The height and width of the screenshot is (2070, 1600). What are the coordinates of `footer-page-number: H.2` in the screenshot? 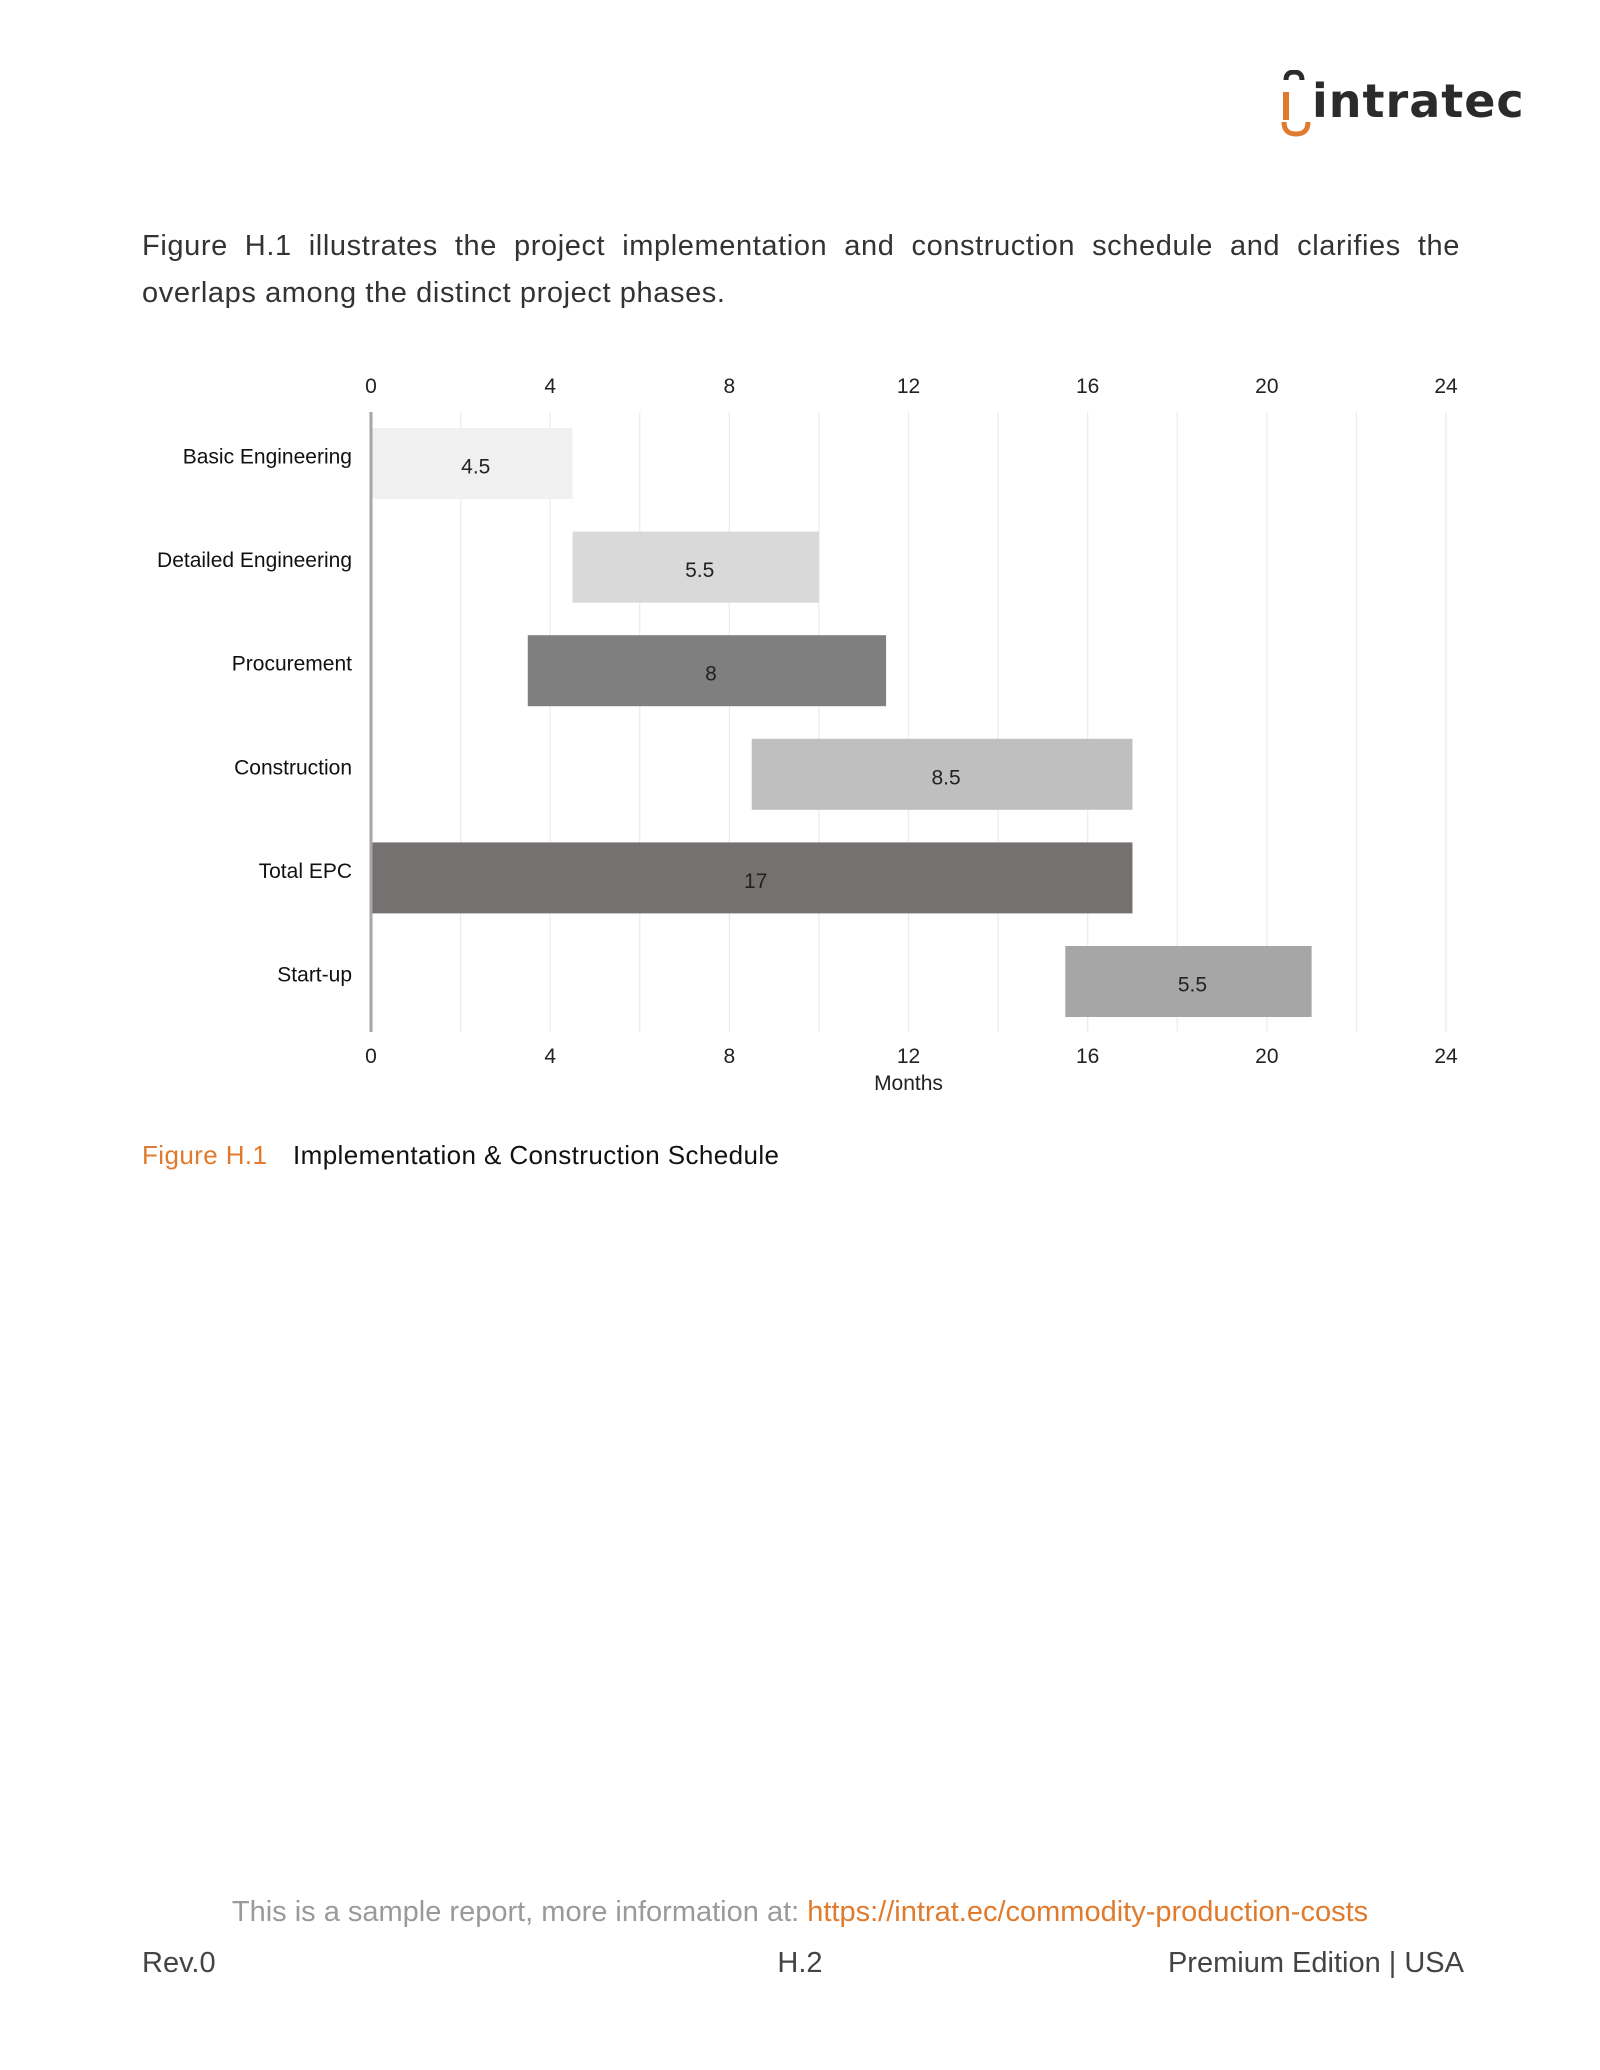 It's located at (800, 1963).